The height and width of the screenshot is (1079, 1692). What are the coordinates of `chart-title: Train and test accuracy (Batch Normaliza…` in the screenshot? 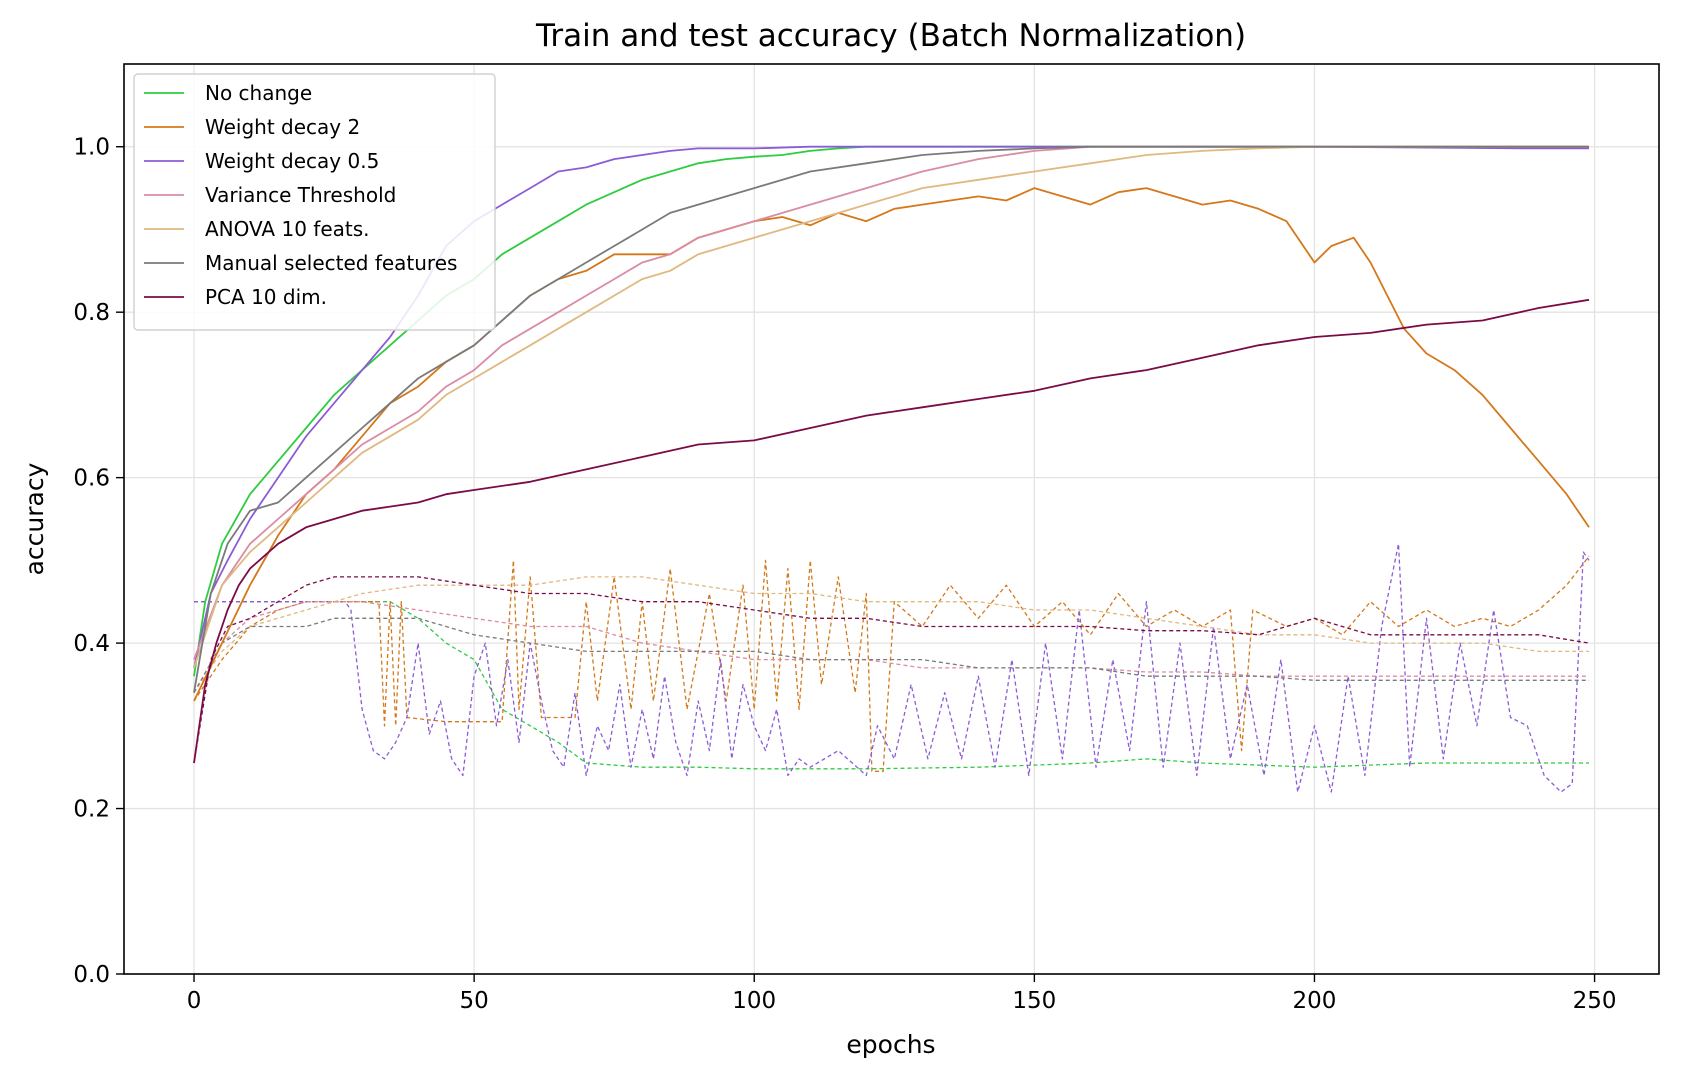 It's located at (890, 36).